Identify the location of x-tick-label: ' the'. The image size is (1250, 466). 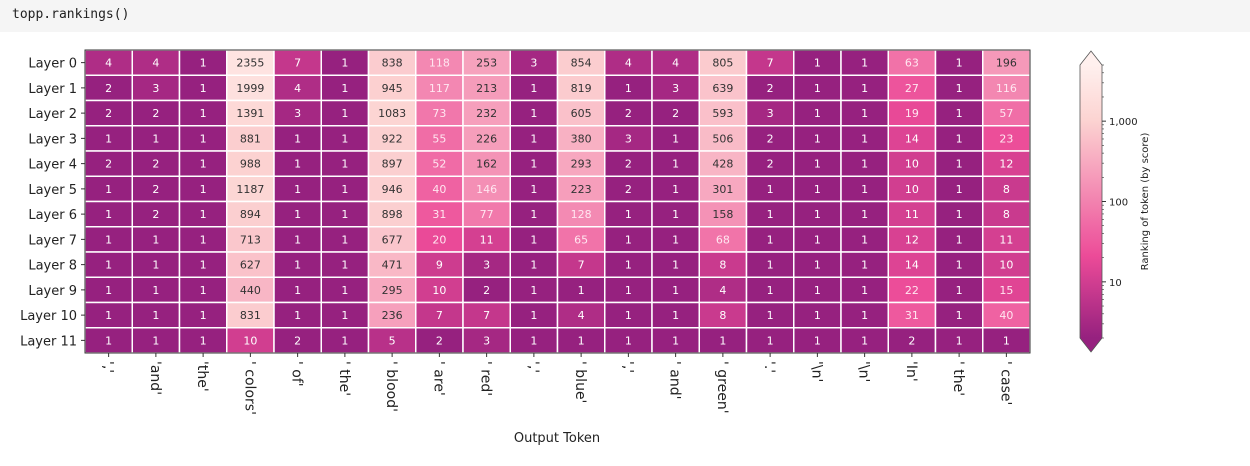
(344, 378).